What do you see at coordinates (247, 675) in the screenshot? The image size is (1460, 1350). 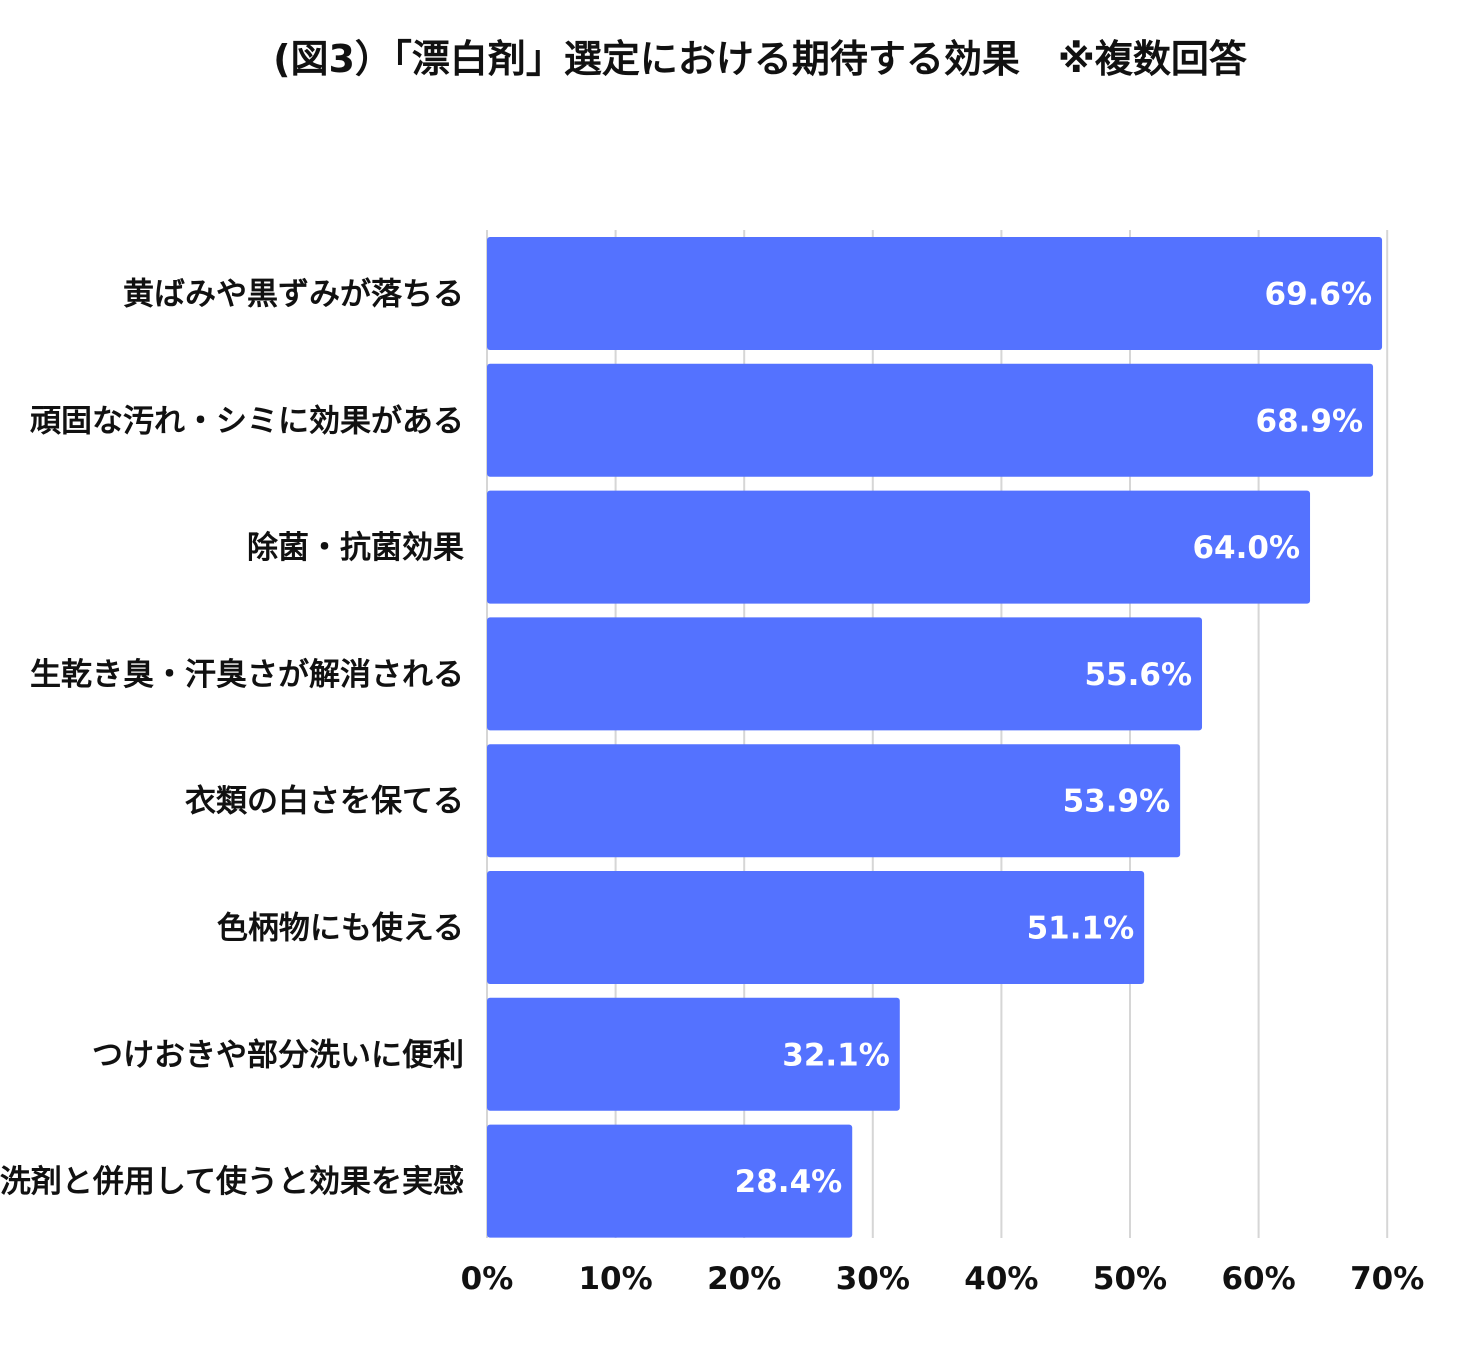 I see `category-label: 生乾き臭・汗臭さが解消される` at bounding box center [247, 675].